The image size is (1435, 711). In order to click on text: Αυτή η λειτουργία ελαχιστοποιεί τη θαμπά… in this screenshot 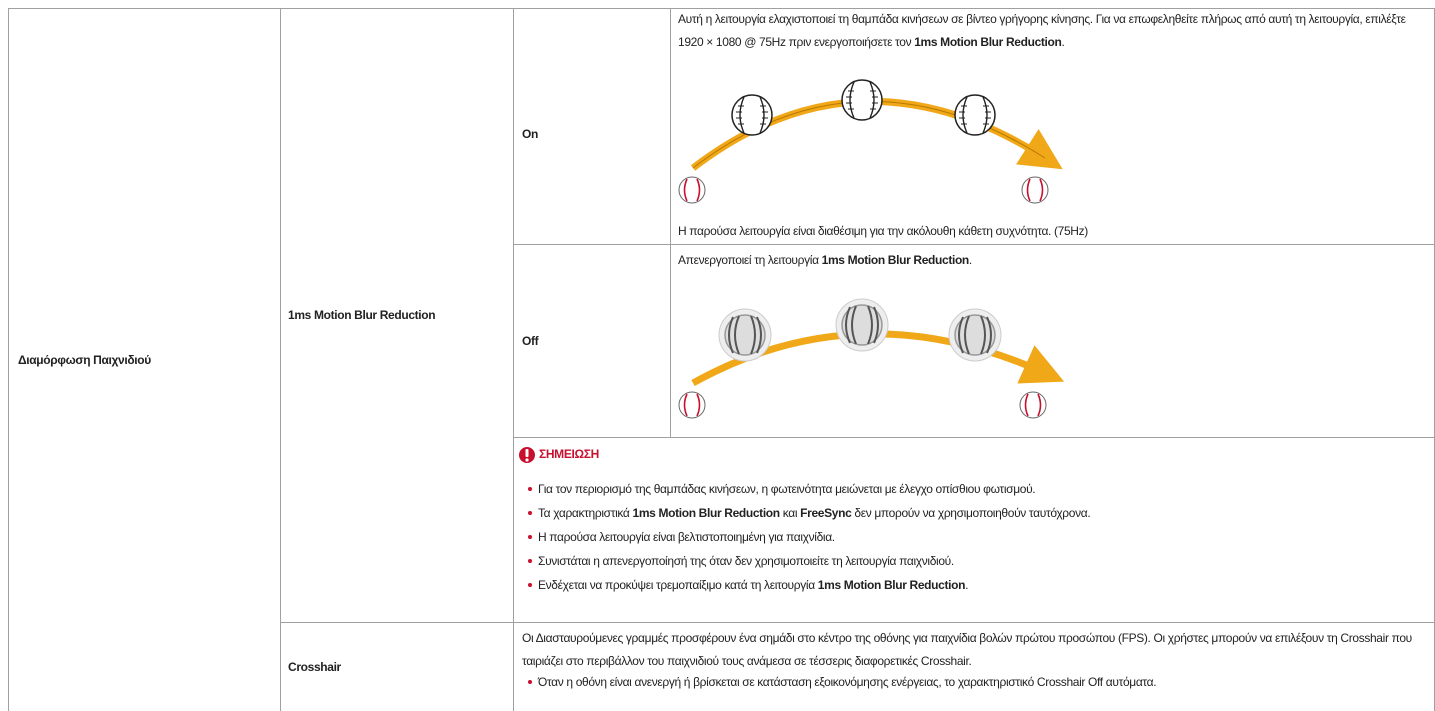, I will do `click(1042, 30)`.